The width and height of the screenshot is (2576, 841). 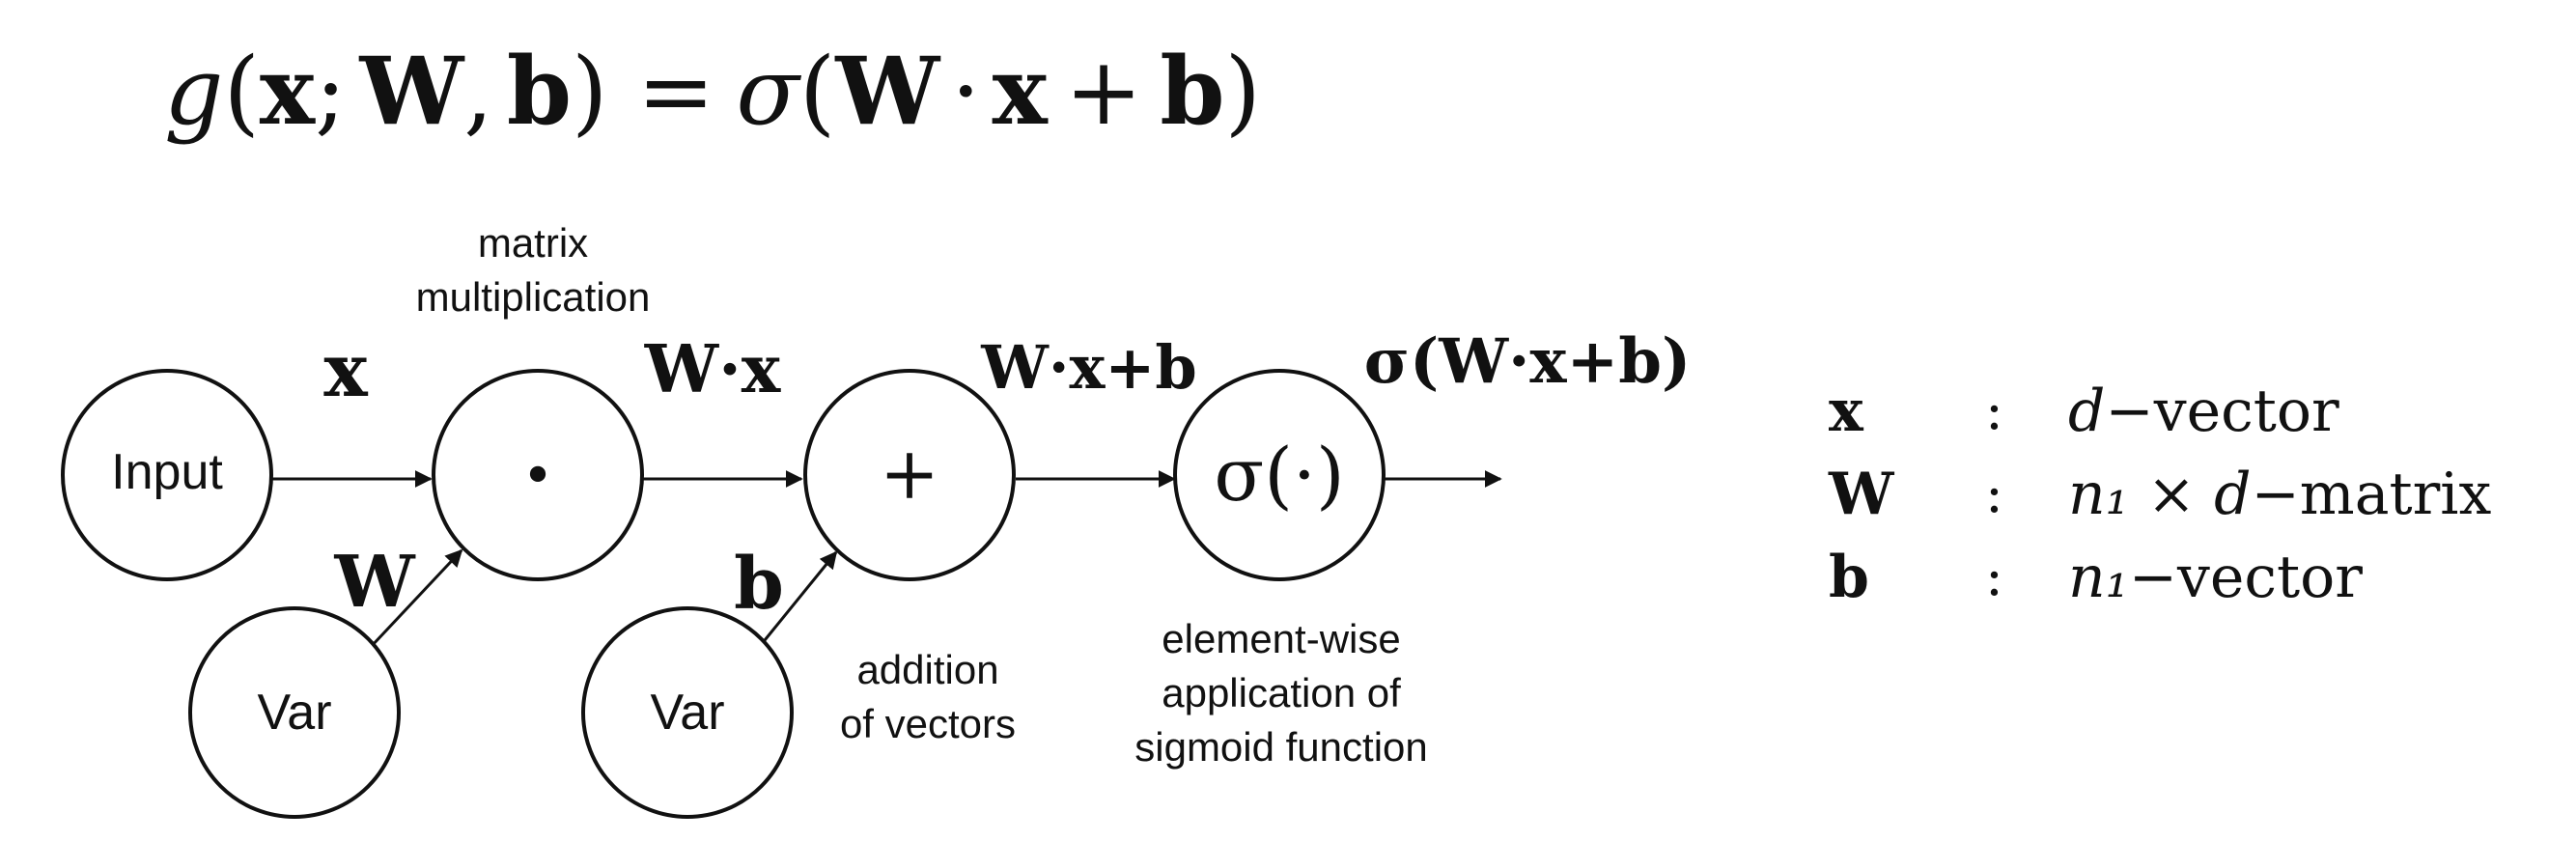 What do you see at coordinates (1192, 92) in the screenshot?
I see `formula-b2: b` at bounding box center [1192, 92].